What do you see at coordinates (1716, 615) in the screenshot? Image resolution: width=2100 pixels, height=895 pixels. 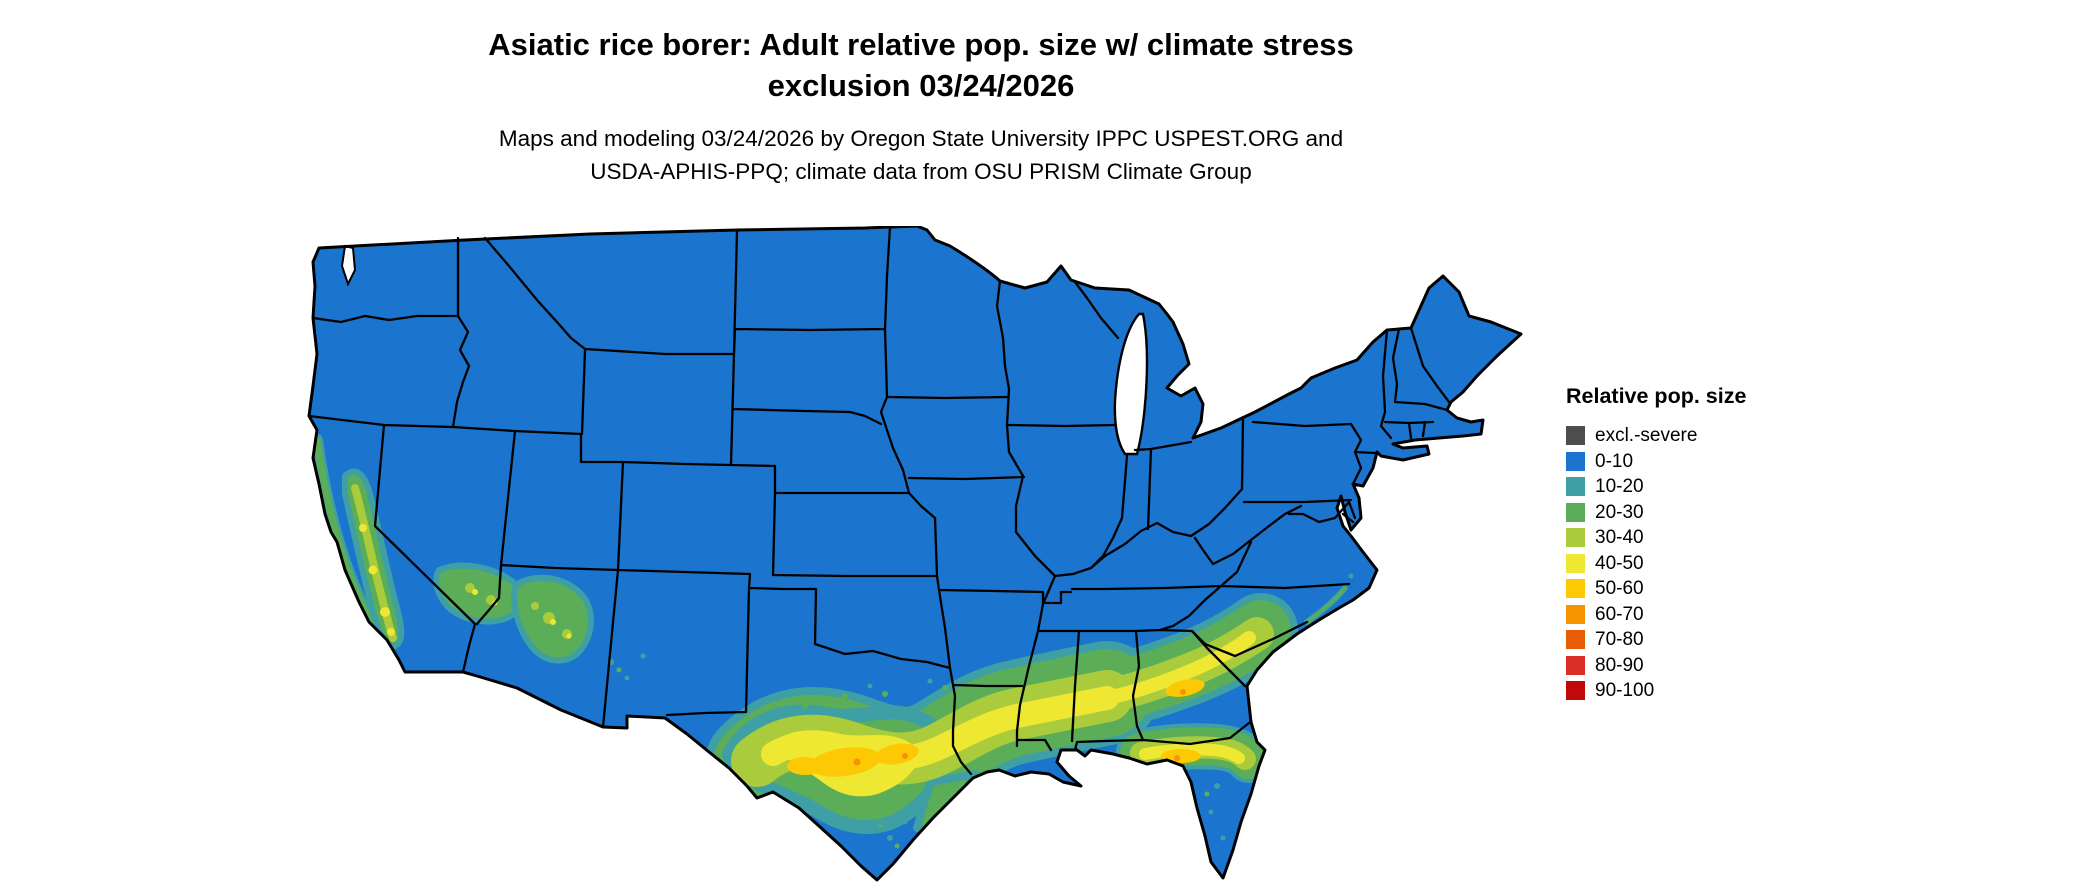 I see `legend-item-60-70: 60-70` at bounding box center [1716, 615].